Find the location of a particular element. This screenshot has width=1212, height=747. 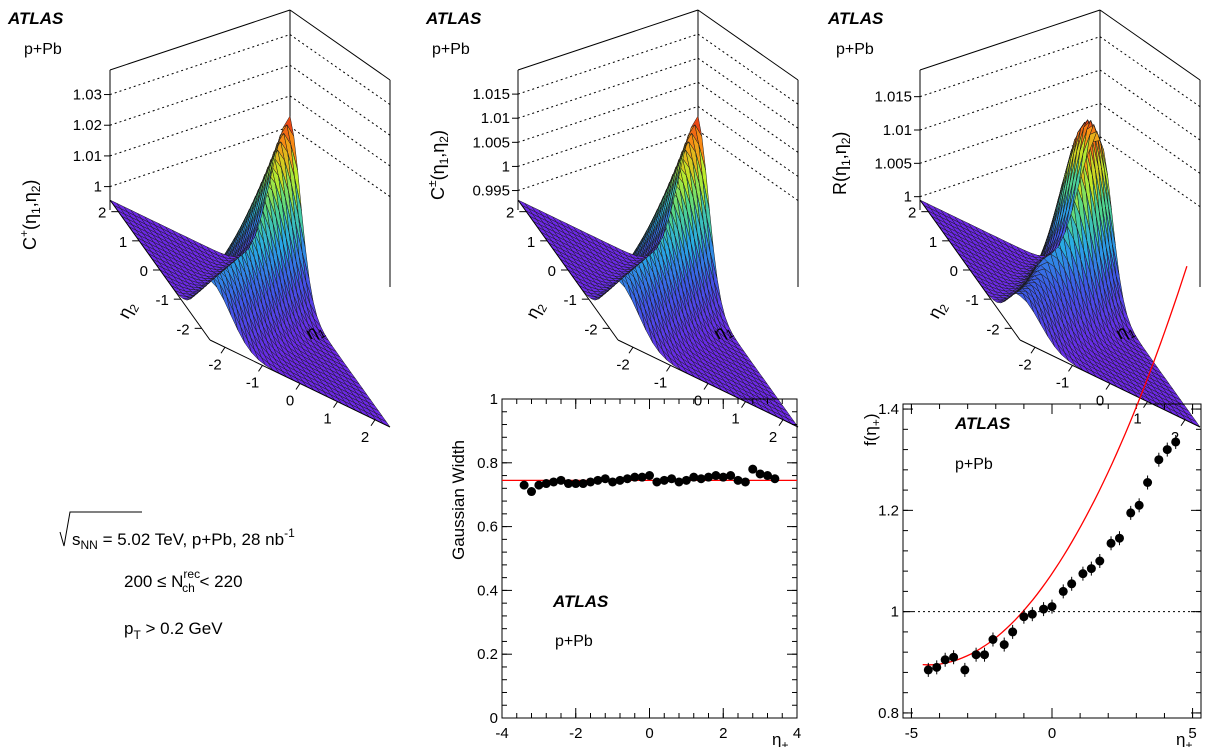

z-tick-label: 1.005 is located at coordinates (893, 163).